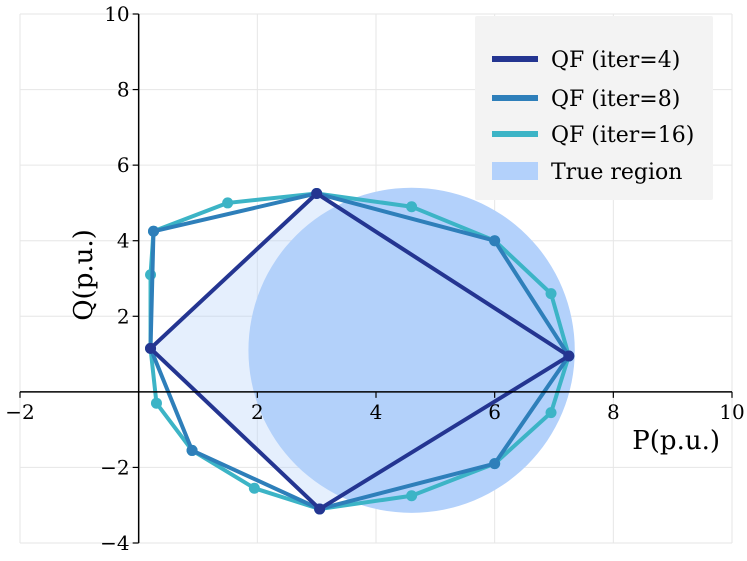 The height and width of the screenshot is (561, 747). I want to click on legend-label-iter8: QF (iter=8), so click(615, 99).